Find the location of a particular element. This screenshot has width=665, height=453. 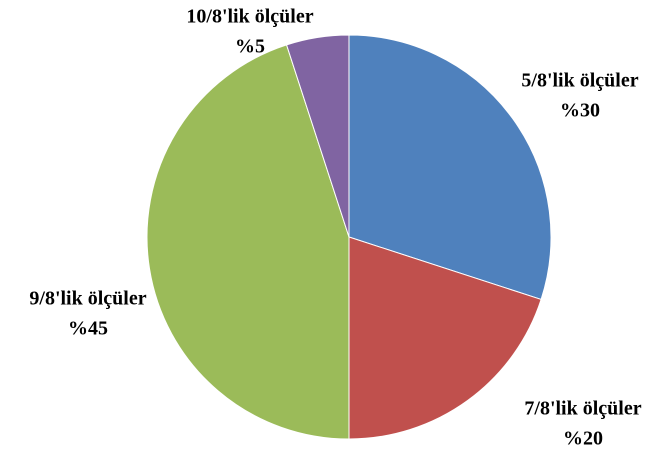

slice-label: 9/8'lik ölçüler is located at coordinates (87, 299).